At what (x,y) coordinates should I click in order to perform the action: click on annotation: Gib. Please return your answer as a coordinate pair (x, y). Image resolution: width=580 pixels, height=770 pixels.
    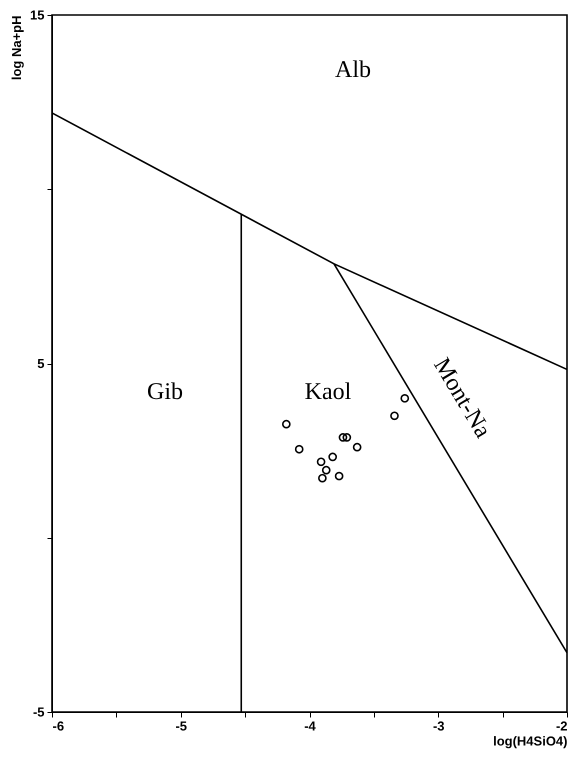
    Looking at the image, I should click on (165, 392).